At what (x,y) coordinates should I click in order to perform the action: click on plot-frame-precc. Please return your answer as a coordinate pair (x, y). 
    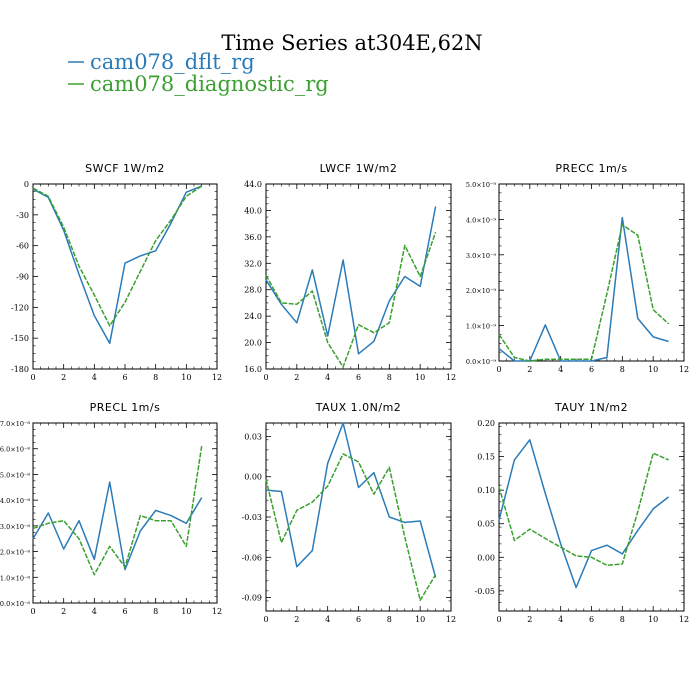
    Looking at the image, I should click on (591, 272).